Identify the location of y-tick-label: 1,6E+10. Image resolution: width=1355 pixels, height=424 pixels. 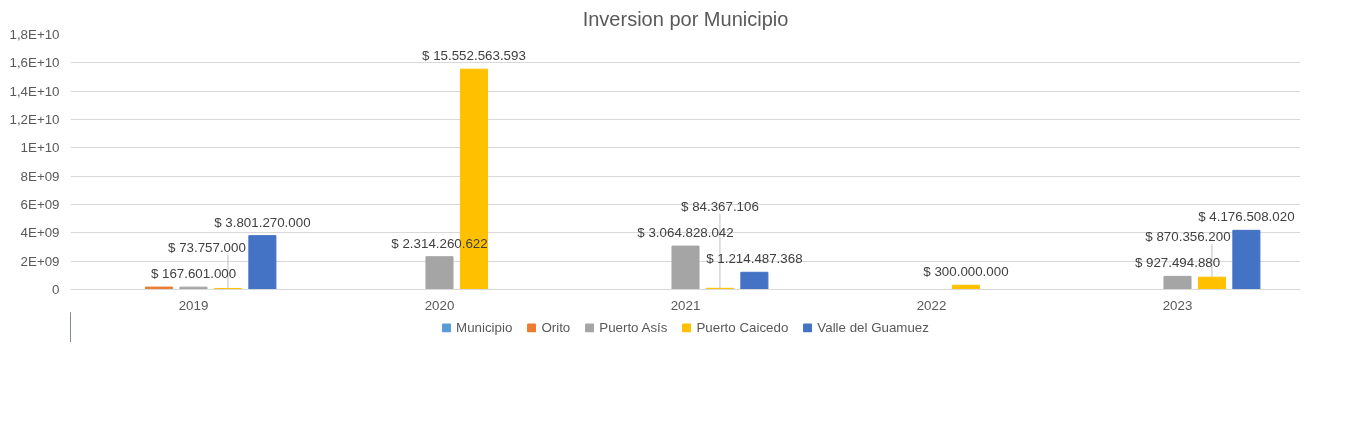
(34, 63).